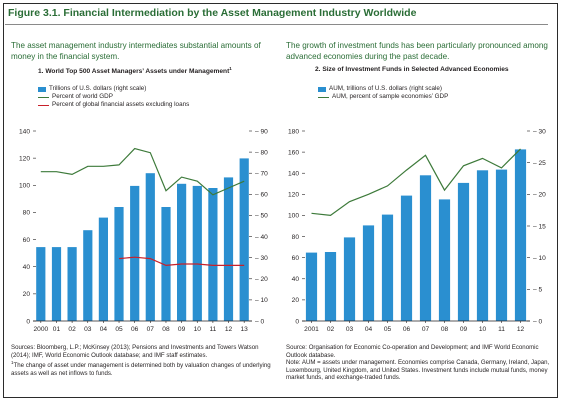  I want to click on legend-item-gdp: Percent of world GDP, so click(113, 97).